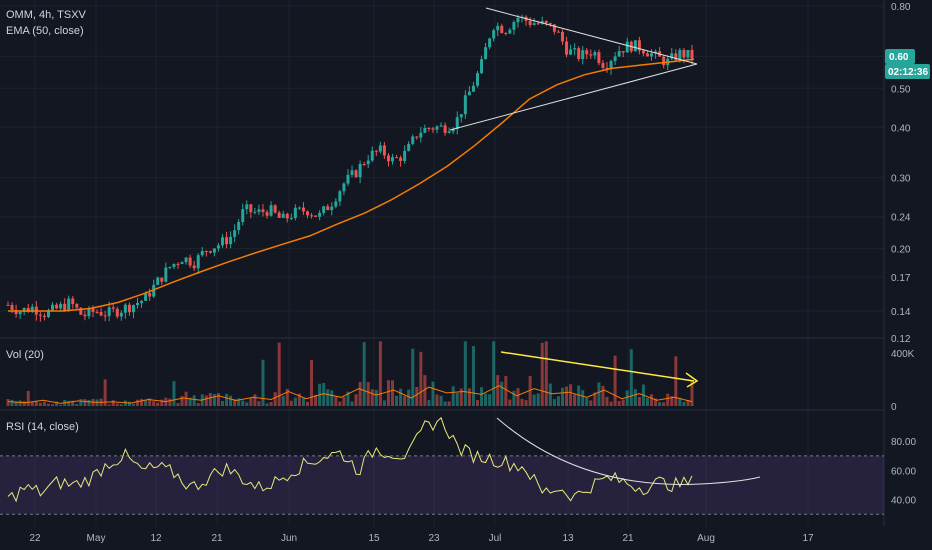 The image size is (932, 550). I want to click on rsi-curve-annotation, so click(628, 451).